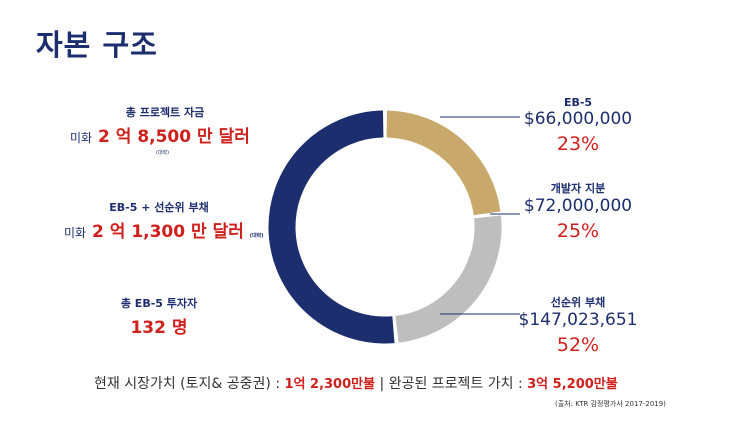  I want to click on legend-developer: 개발자 지분 $72,000,000 25%, so click(578, 211).